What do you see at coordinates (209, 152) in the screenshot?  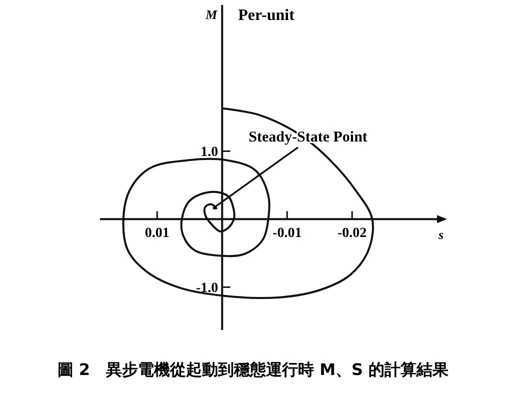 I see `y-tick-label: 1.0` at bounding box center [209, 152].